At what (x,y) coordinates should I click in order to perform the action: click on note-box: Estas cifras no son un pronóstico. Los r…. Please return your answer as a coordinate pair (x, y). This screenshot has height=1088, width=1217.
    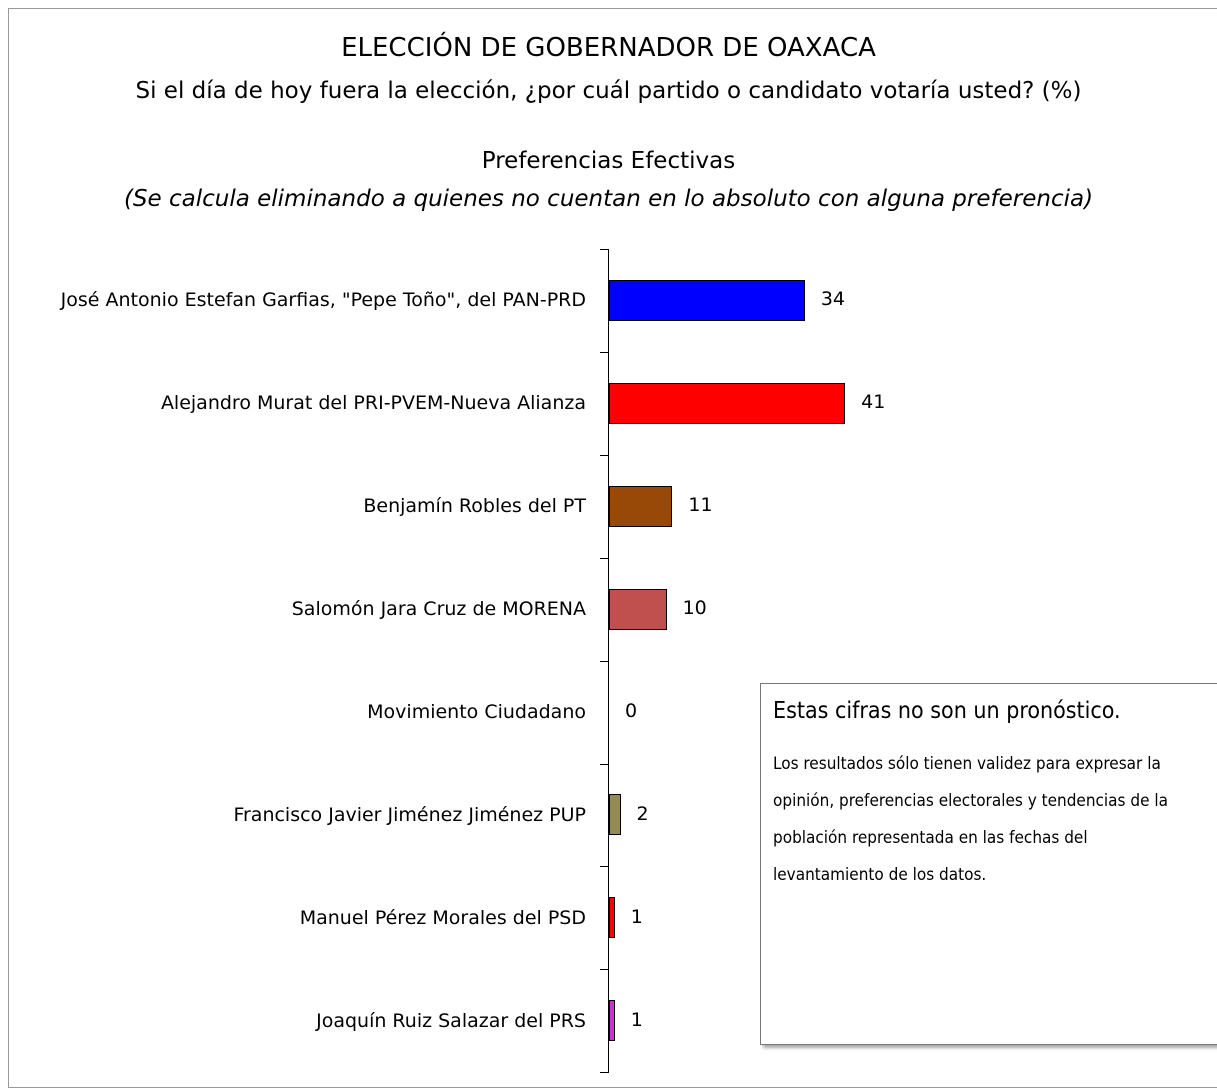
    Looking at the image, I should click on (988, 864).